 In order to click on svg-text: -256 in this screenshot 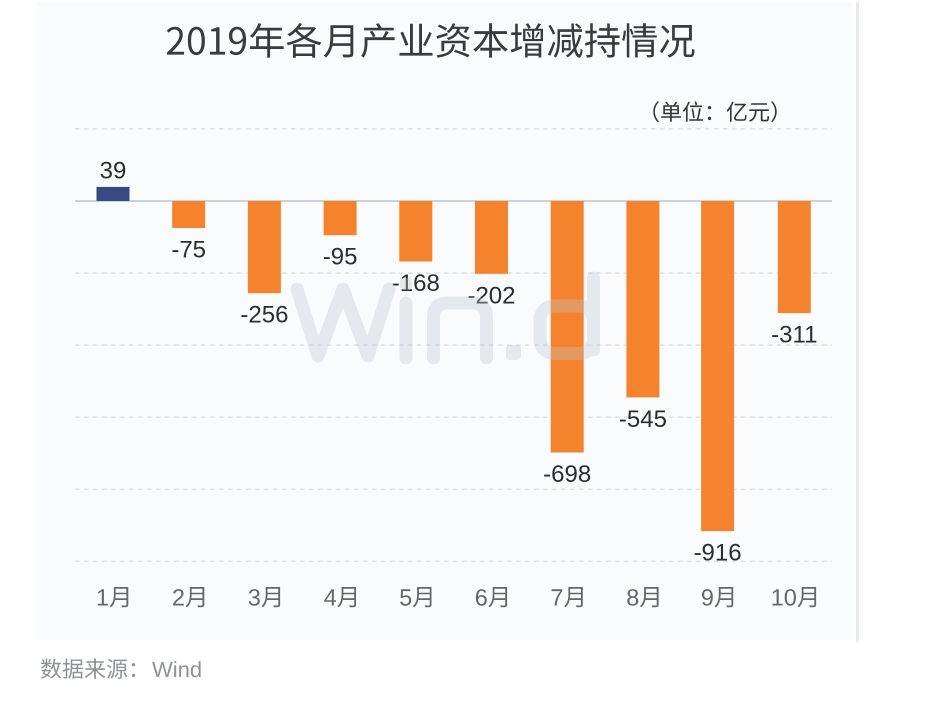, I will do `click(264, 315)`.